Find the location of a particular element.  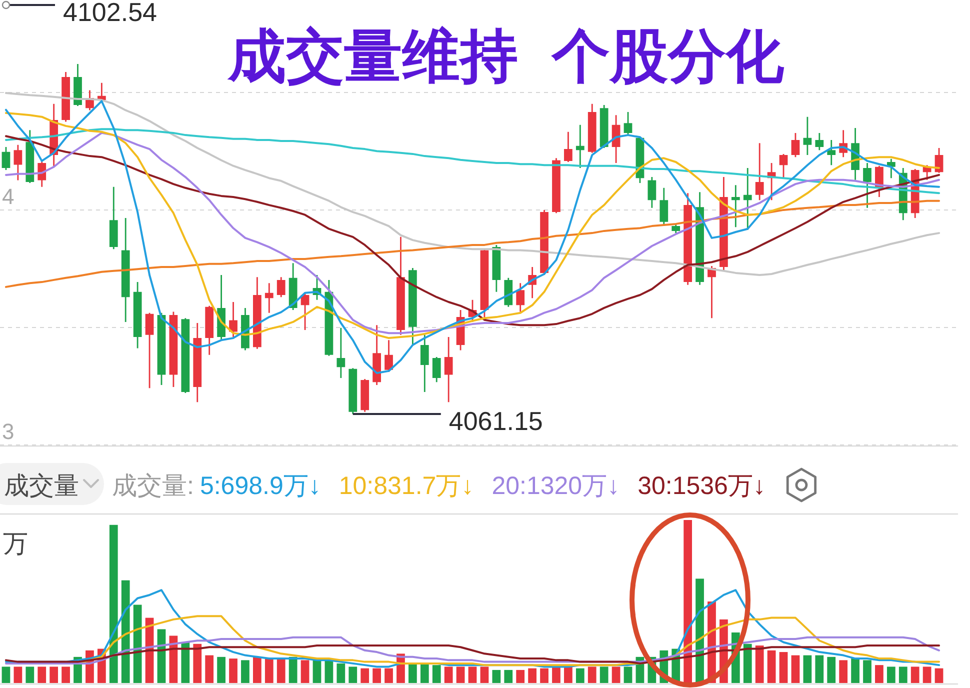

text: 4102.54 is located at coordinates (110, 13).